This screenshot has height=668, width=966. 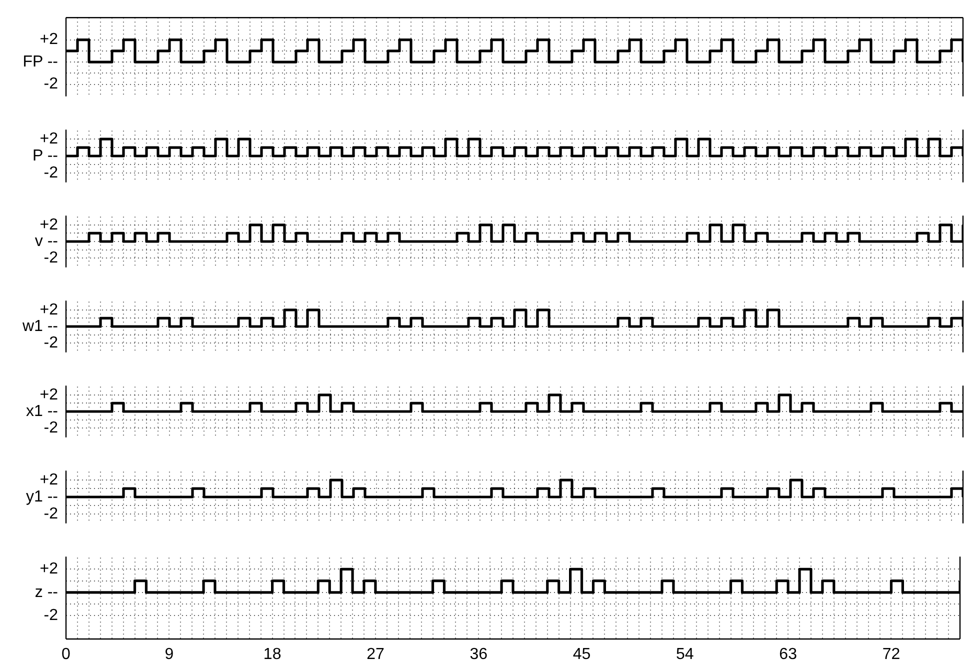 What do you see at coordinates (581, 655) in the screenshot?
I see `x-tick-label: 45` at bounding box center [581, 655].